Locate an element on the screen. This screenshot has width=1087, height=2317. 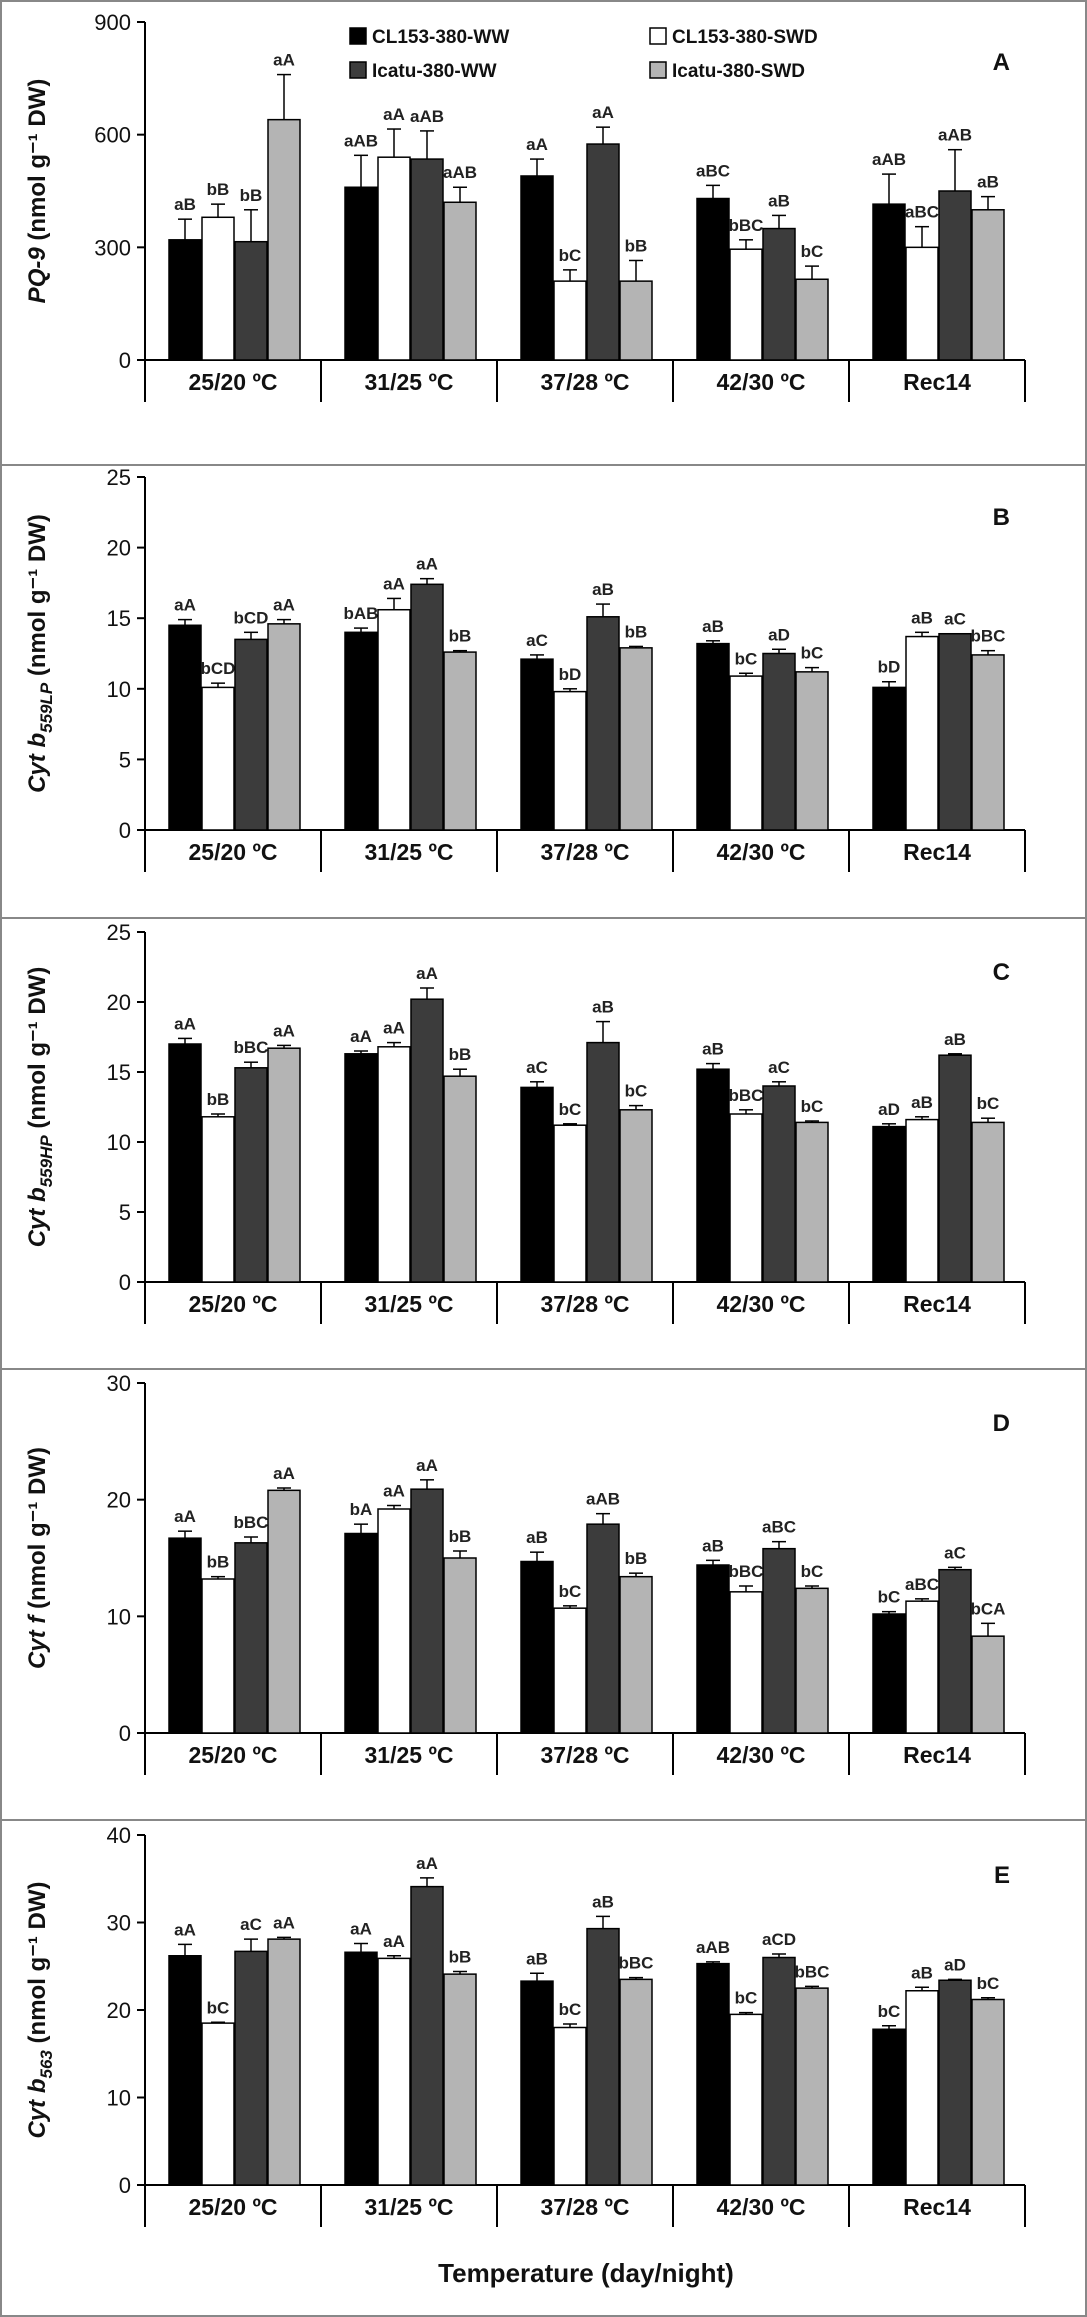
x-tick-label: 37/28 ºC is located at coordinates (585, 2207).